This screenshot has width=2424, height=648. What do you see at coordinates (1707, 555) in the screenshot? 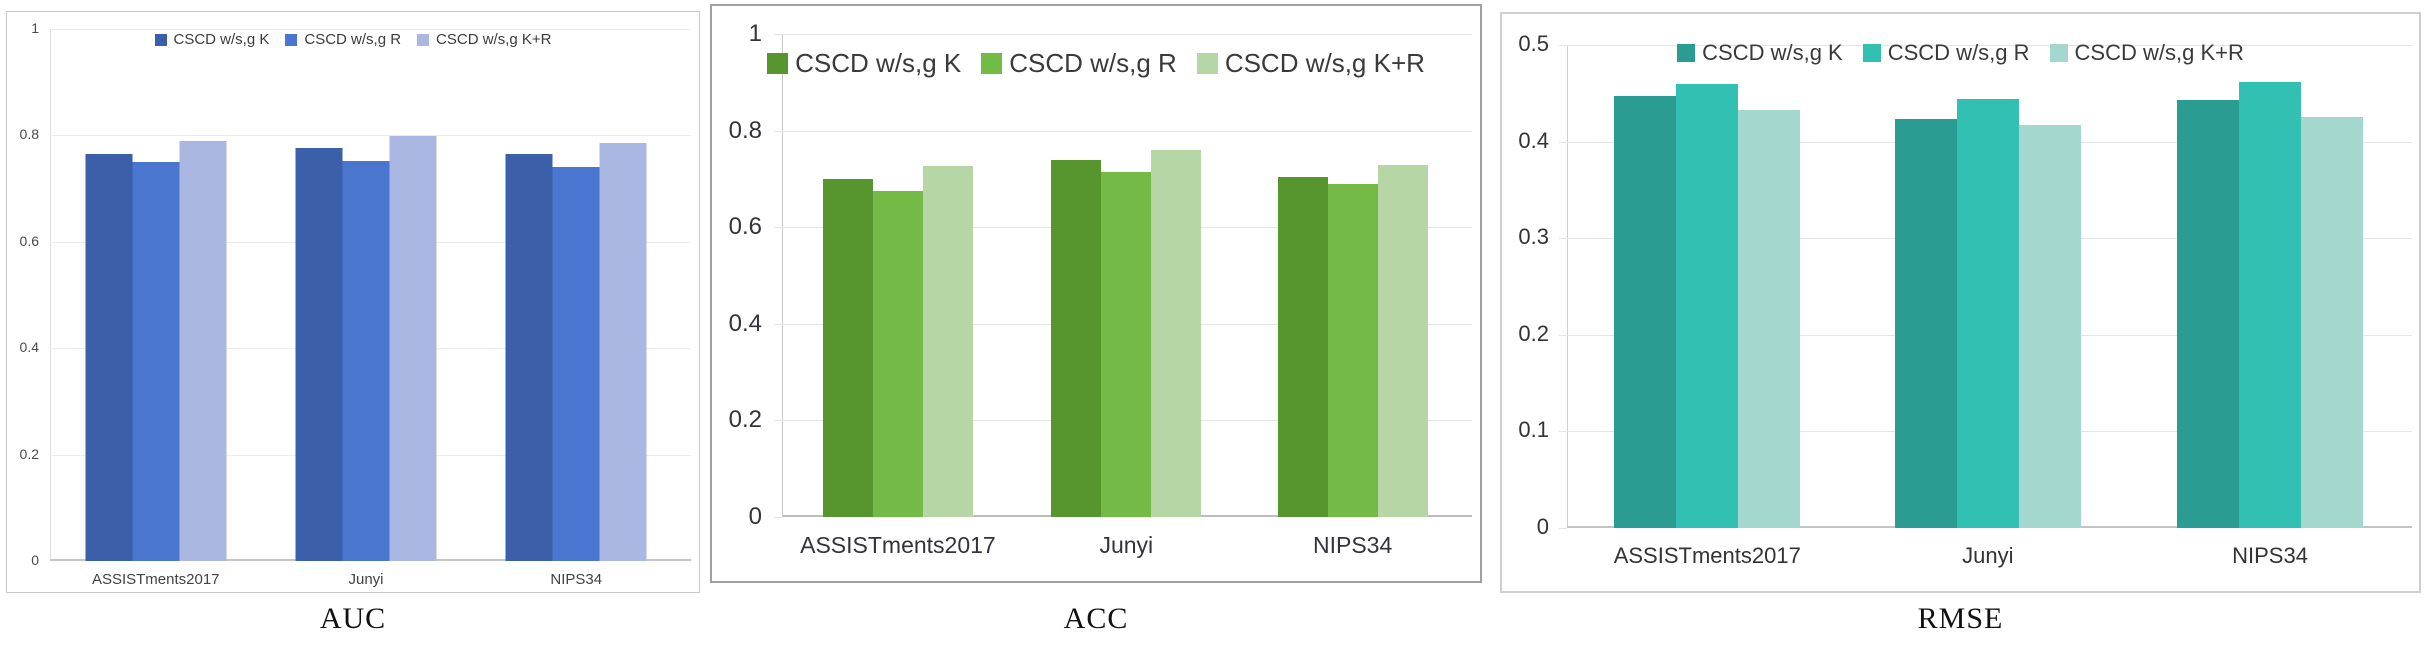
I see `x-axis-label: ASSISTments2017` at bounding box center [1707, 555].